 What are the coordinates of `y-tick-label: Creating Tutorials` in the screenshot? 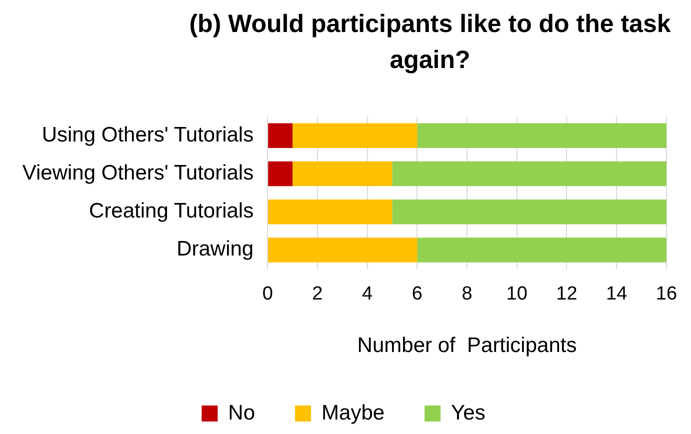 It's located at (171, 211).